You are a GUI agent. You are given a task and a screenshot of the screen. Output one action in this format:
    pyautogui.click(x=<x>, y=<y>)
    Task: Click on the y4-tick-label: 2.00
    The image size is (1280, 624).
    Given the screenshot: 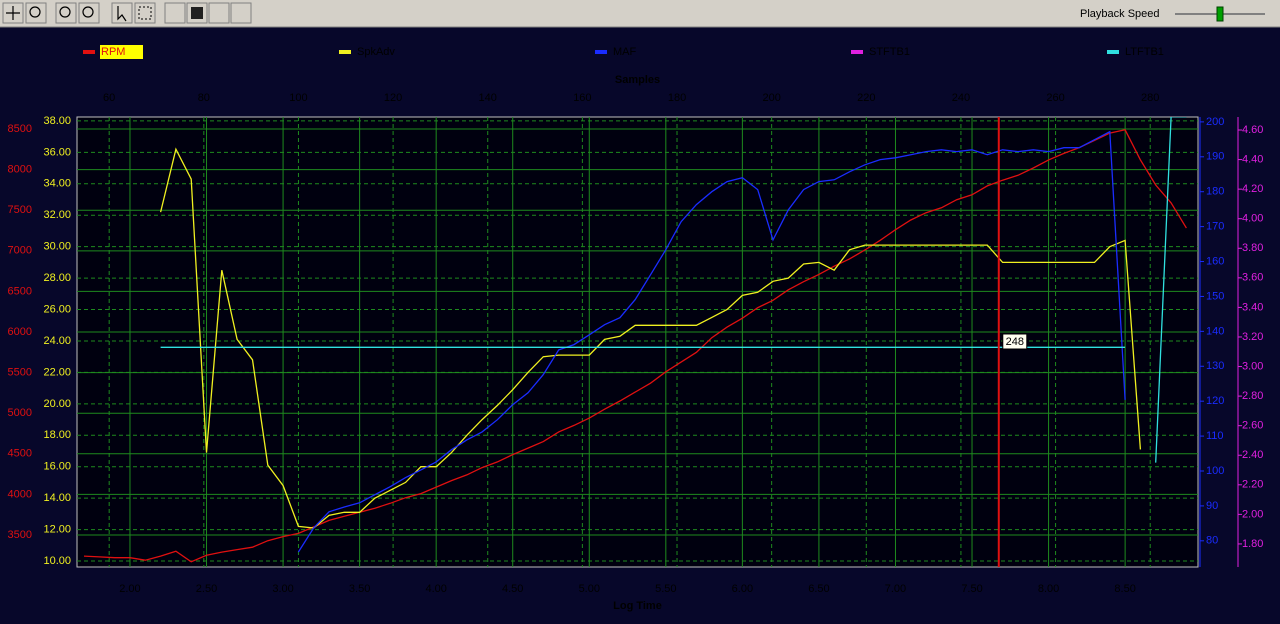 What is the action you would take?
    pyautogui.click(x=1252, y=514)
    